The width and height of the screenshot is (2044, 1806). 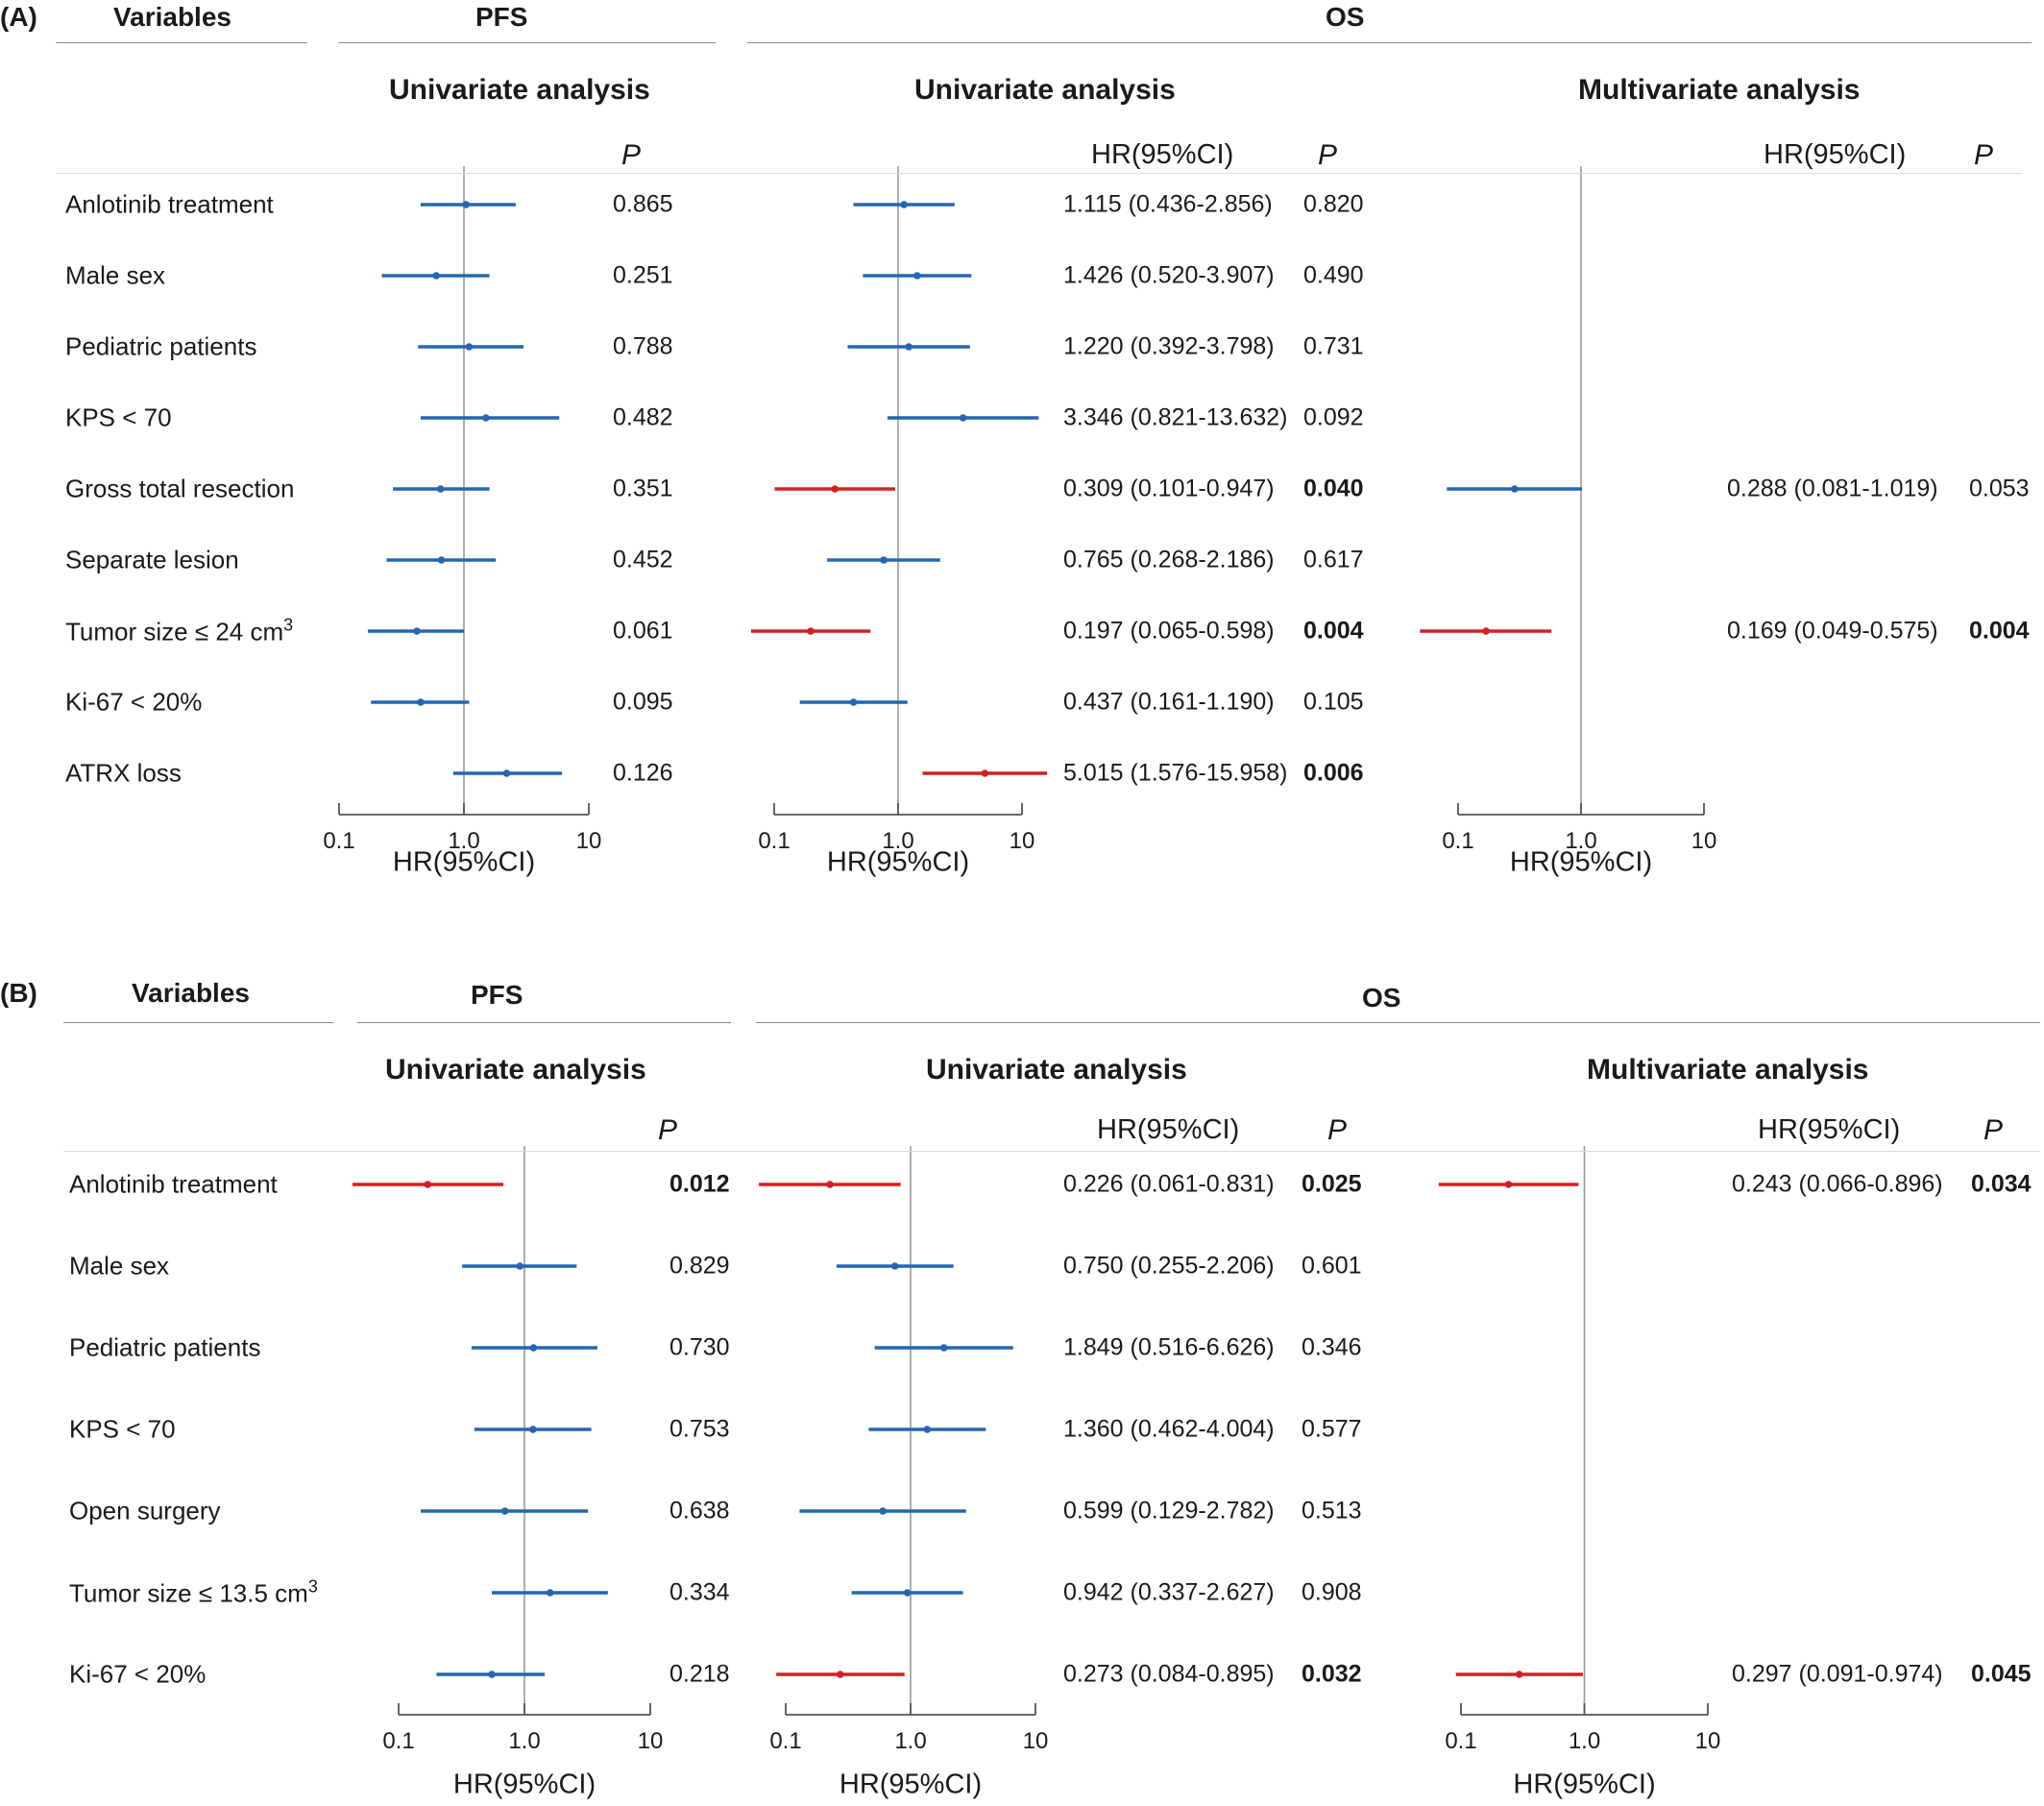 What do you see at coordinates (699, 1429) in the screenshot?
I see `p-value: 0.753` at bounding box center [699, 1429].